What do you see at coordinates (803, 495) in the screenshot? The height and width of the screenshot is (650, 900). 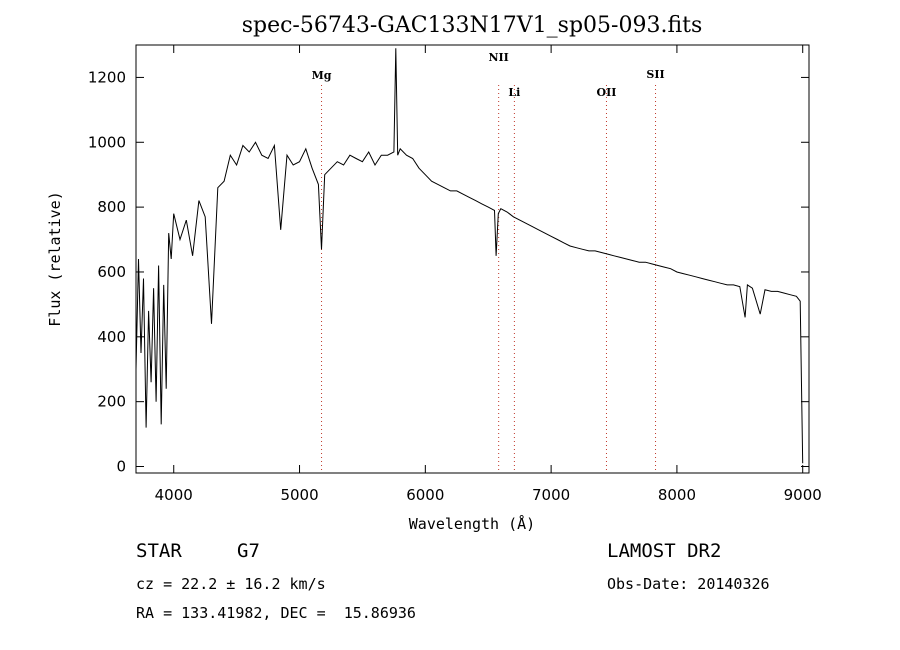 I see `x-tick-label: 9000` at bounding box center [803, 495].